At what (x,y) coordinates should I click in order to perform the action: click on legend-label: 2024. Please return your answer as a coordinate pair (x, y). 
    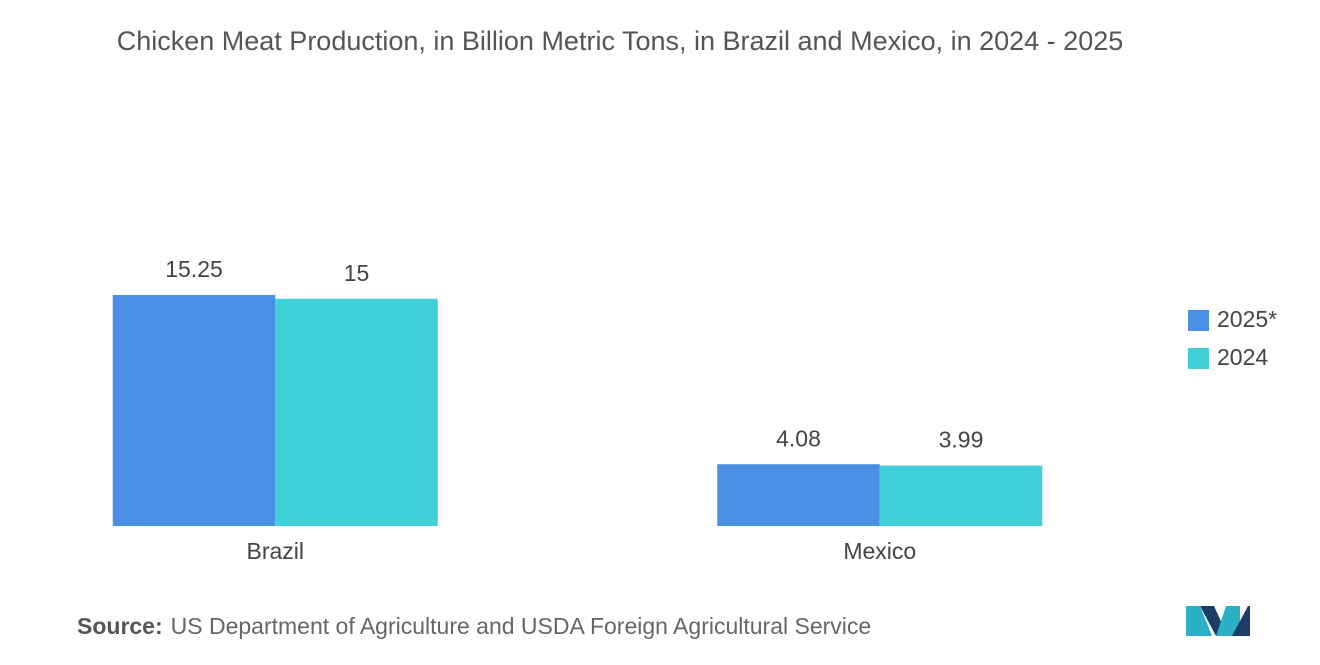
    Looking at the image, I should click on (1242, 357).